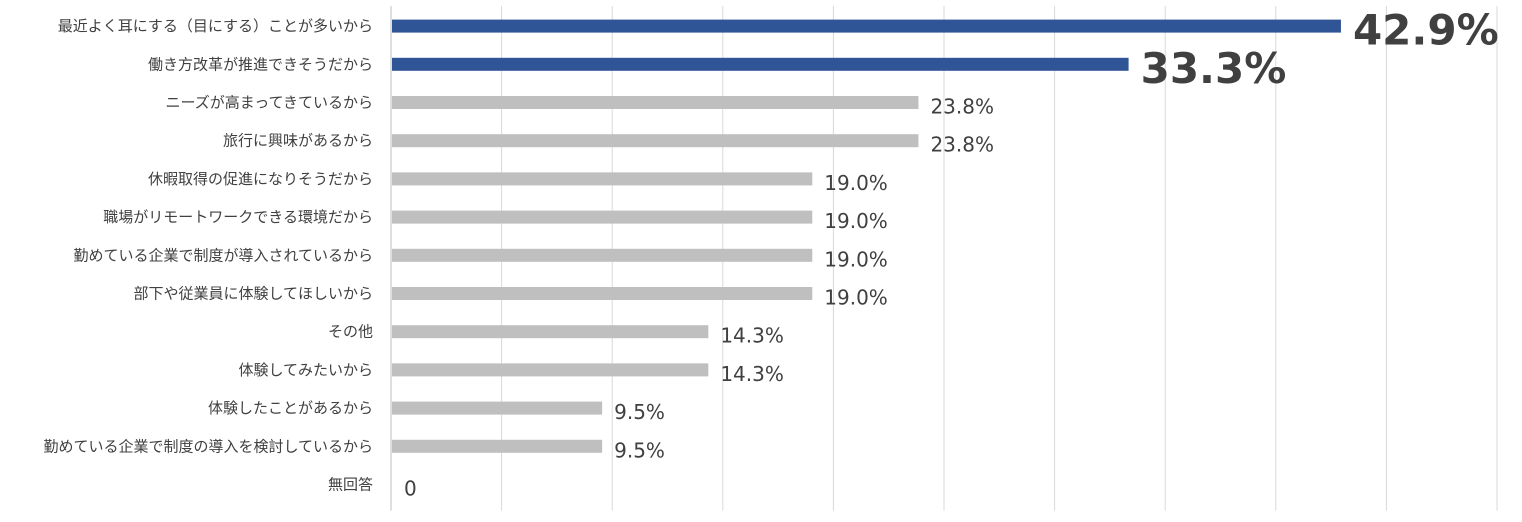  What do you see at coordinates (223, 255) in the screenshot?
I see `category-label: 勤めている企業で制度が導入されているから` at bounding box center [223, 255].